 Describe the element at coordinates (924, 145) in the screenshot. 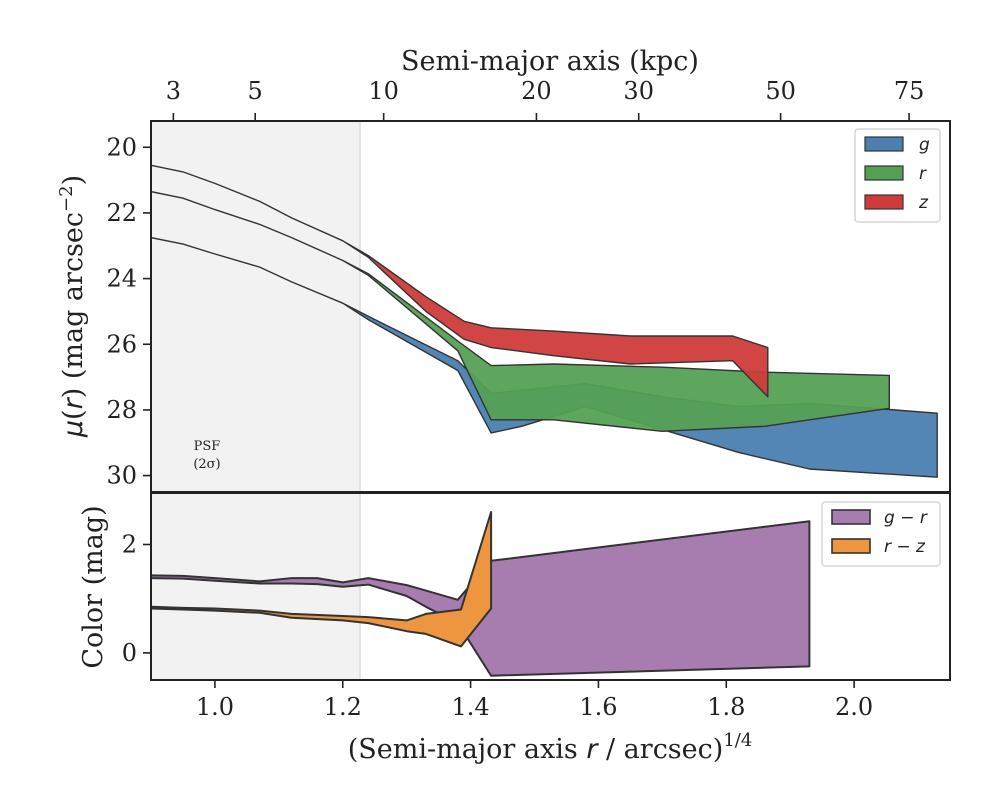

I see `legend-label: g` at that location.